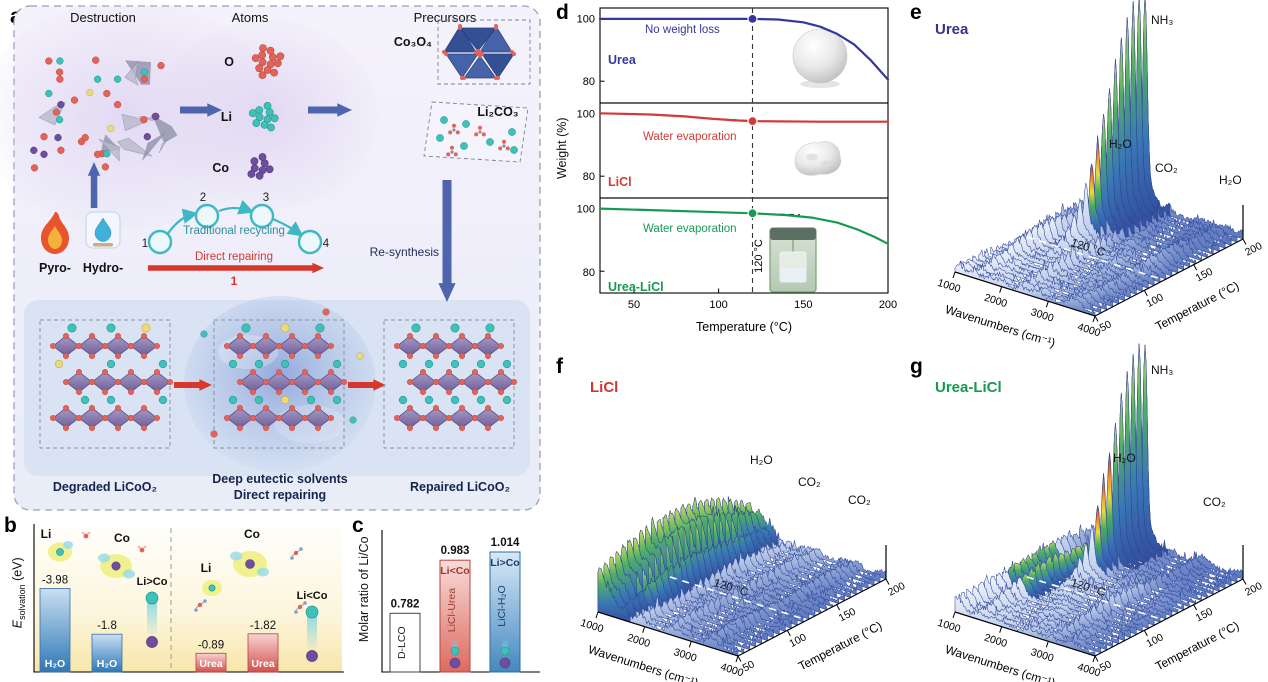 The height and width of the screenshot is (682, 1268). Describe the element at coordinates (752, 213) in the screenshot. I see `marker-dot-Urea-LiCl` at that location.